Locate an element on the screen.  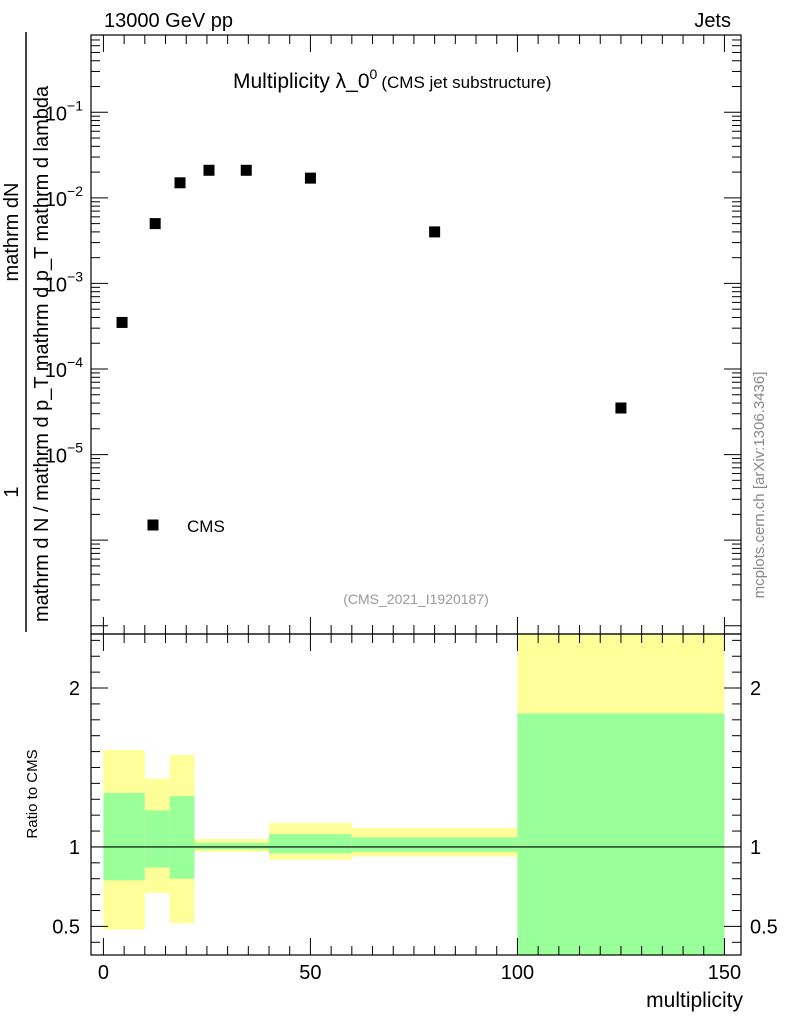
ratio-x-tick-label-0: 0 is located at coordinates (103, 973).